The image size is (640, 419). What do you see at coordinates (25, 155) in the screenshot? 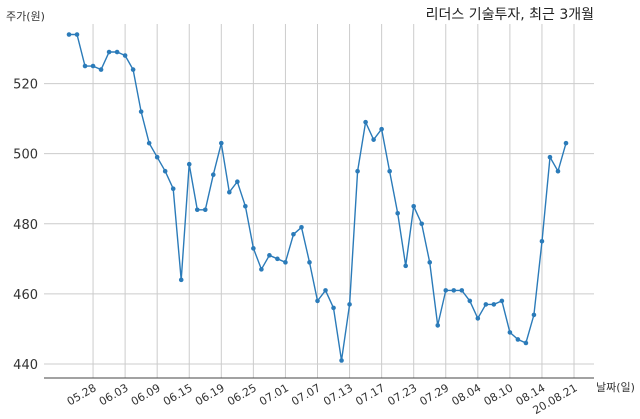
I see `y-tick-label: 500` at bounding box center [25, 155].